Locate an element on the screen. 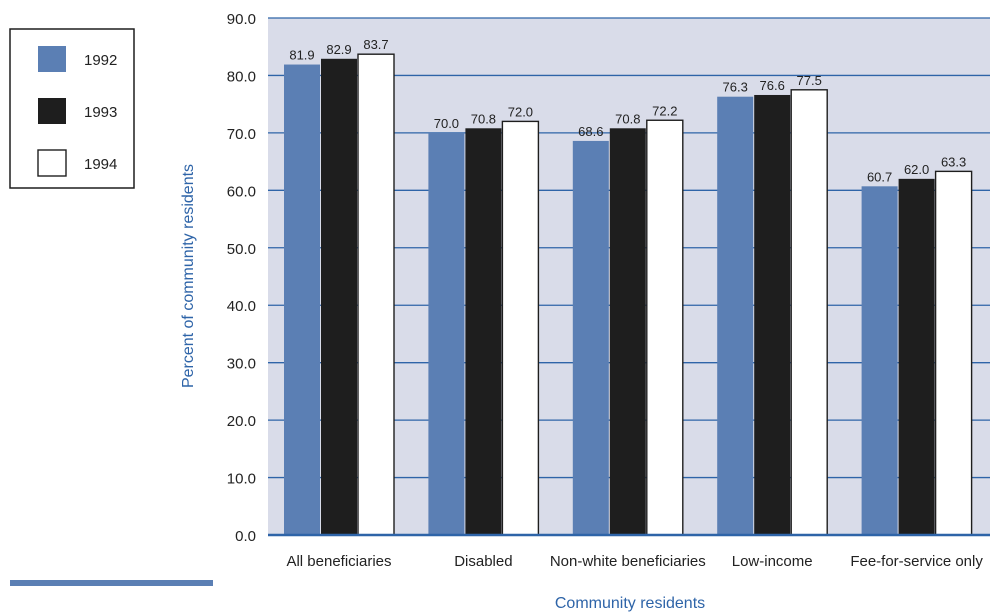 The height and width of the screenshot is (613, 990). category-label: All beneficiaries is located at coordinates (338, 561).